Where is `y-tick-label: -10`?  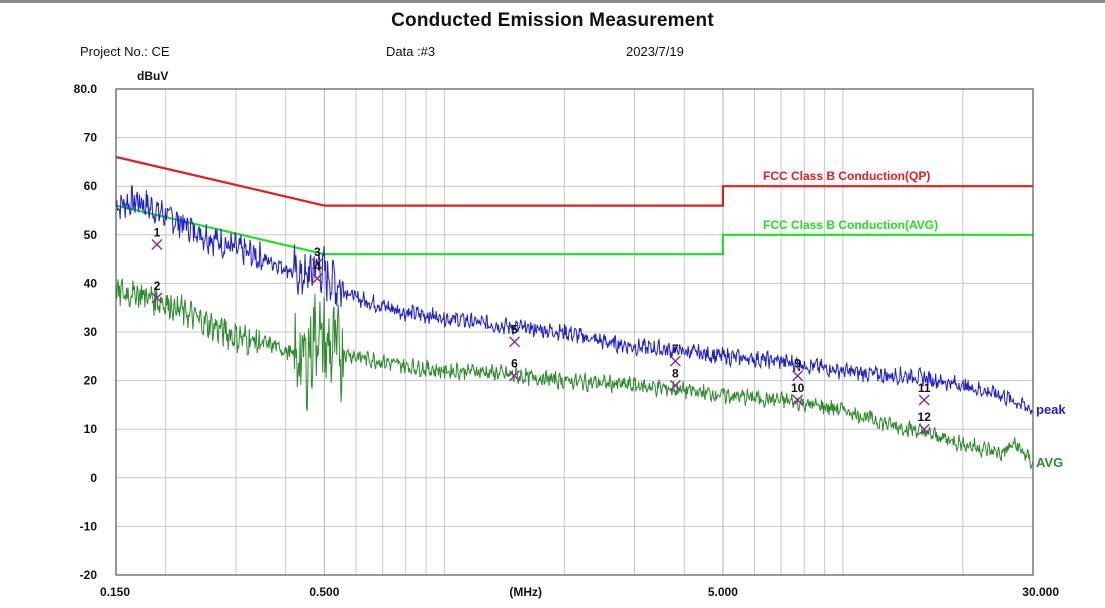
y-tick-label: -10 is located at coordinates (89, 526).